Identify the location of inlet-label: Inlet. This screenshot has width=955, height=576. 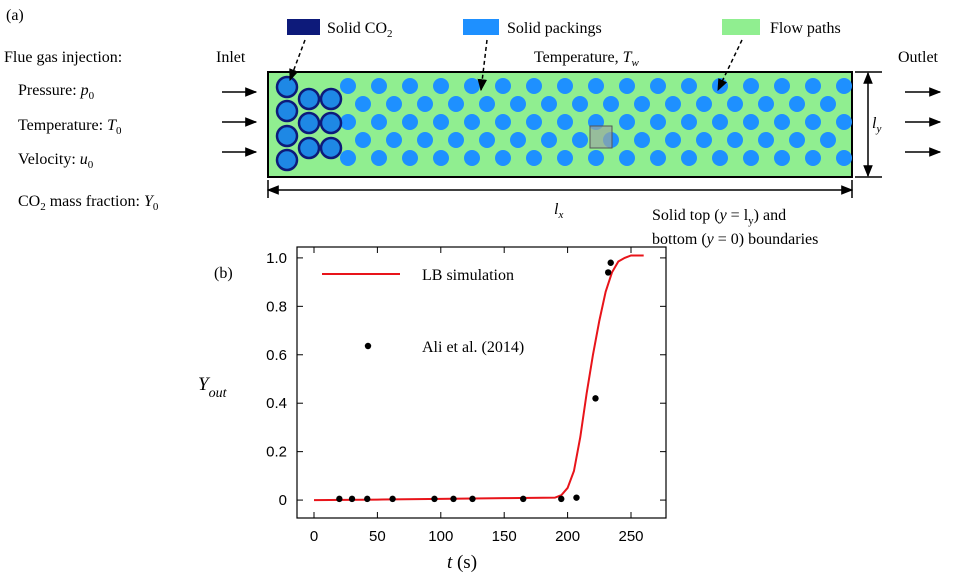
(231, 57).